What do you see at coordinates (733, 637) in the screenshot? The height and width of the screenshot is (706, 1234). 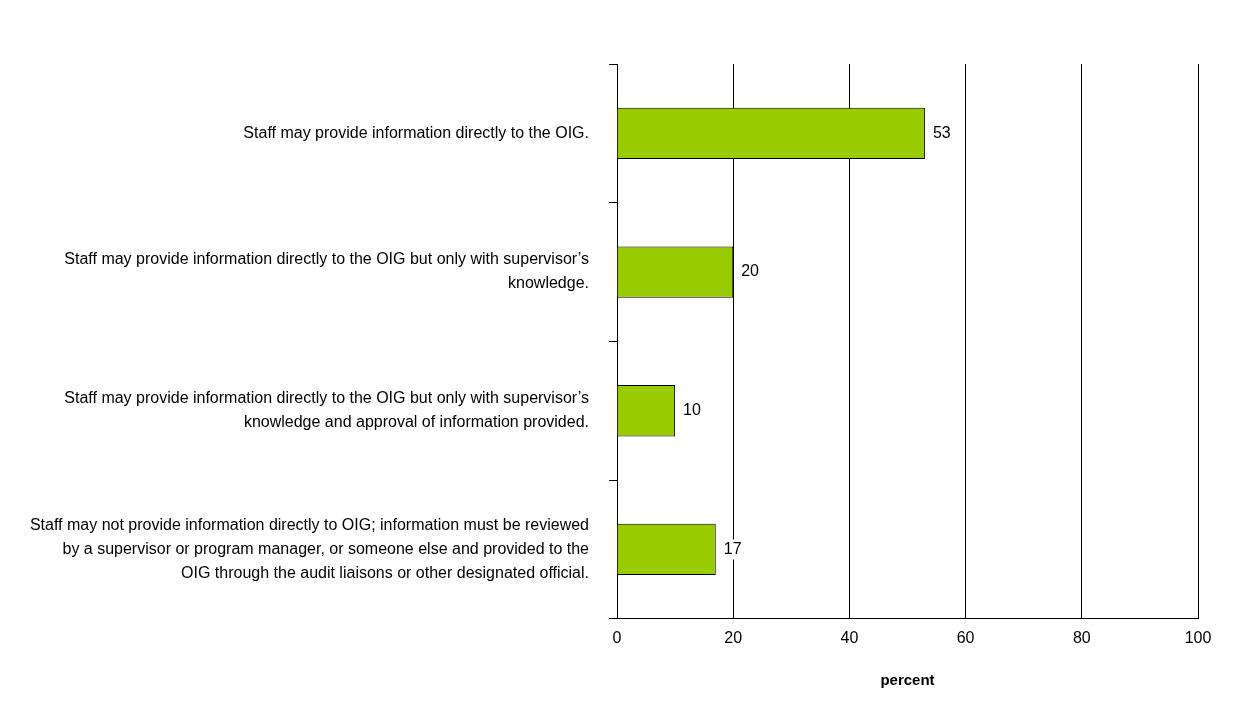 I see `x-tick-label: 20` at bounding box center [733, 637].